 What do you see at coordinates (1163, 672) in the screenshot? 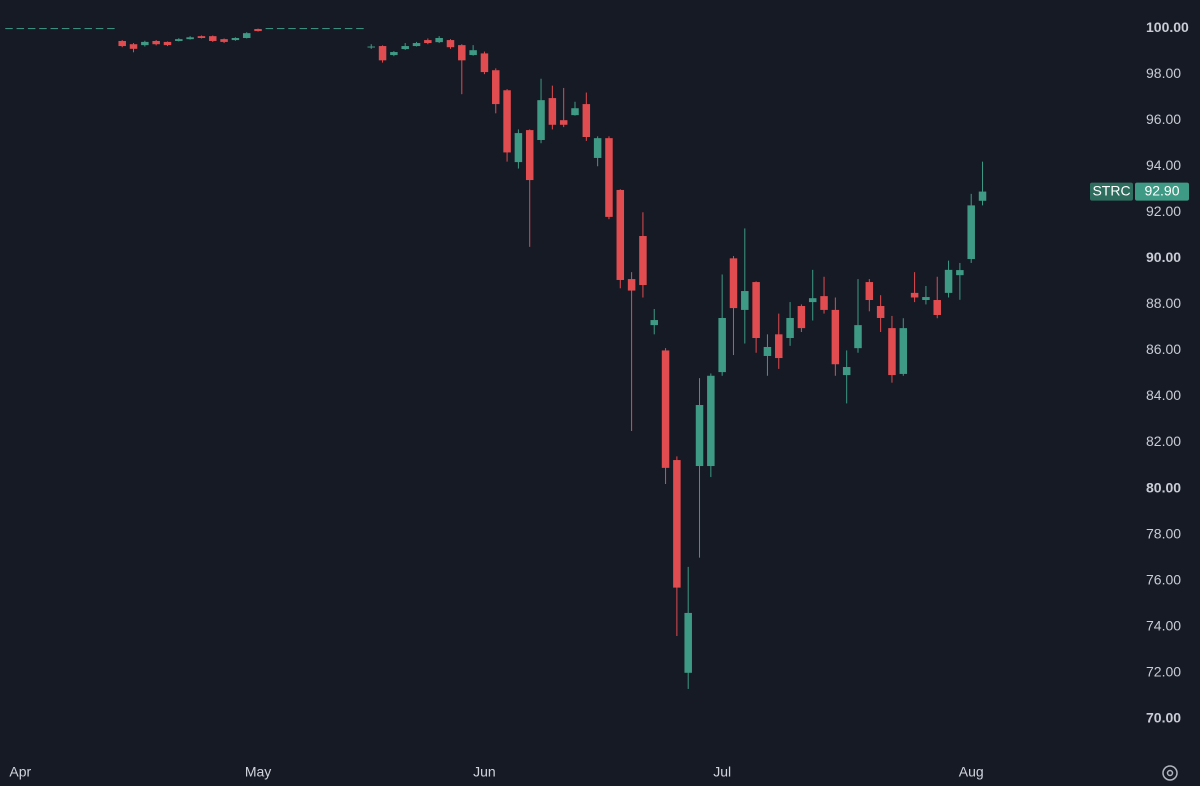
I see `y-tick-label: 72.00` at bounding box center [1163, 672].